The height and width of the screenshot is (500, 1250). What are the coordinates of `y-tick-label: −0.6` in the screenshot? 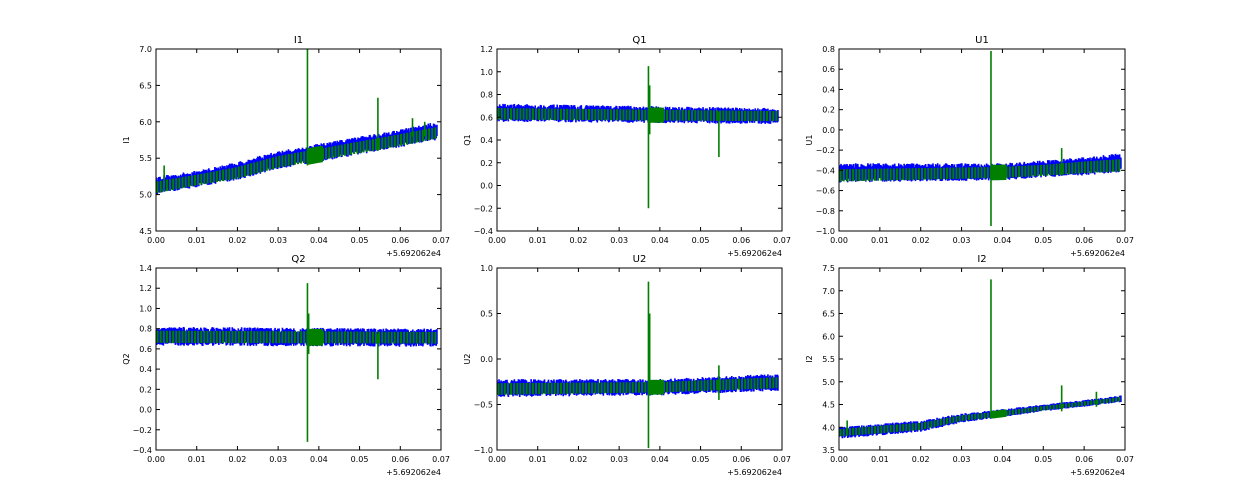 It's located at (825, 191).